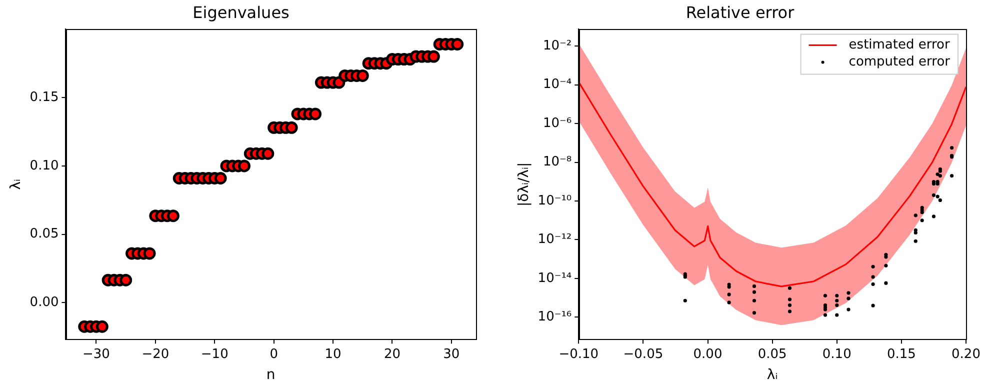  What do you see at coordinates (392, 354) in the screenshot?
I see `x-tick-label: 20` at bounding box center [392, 354].